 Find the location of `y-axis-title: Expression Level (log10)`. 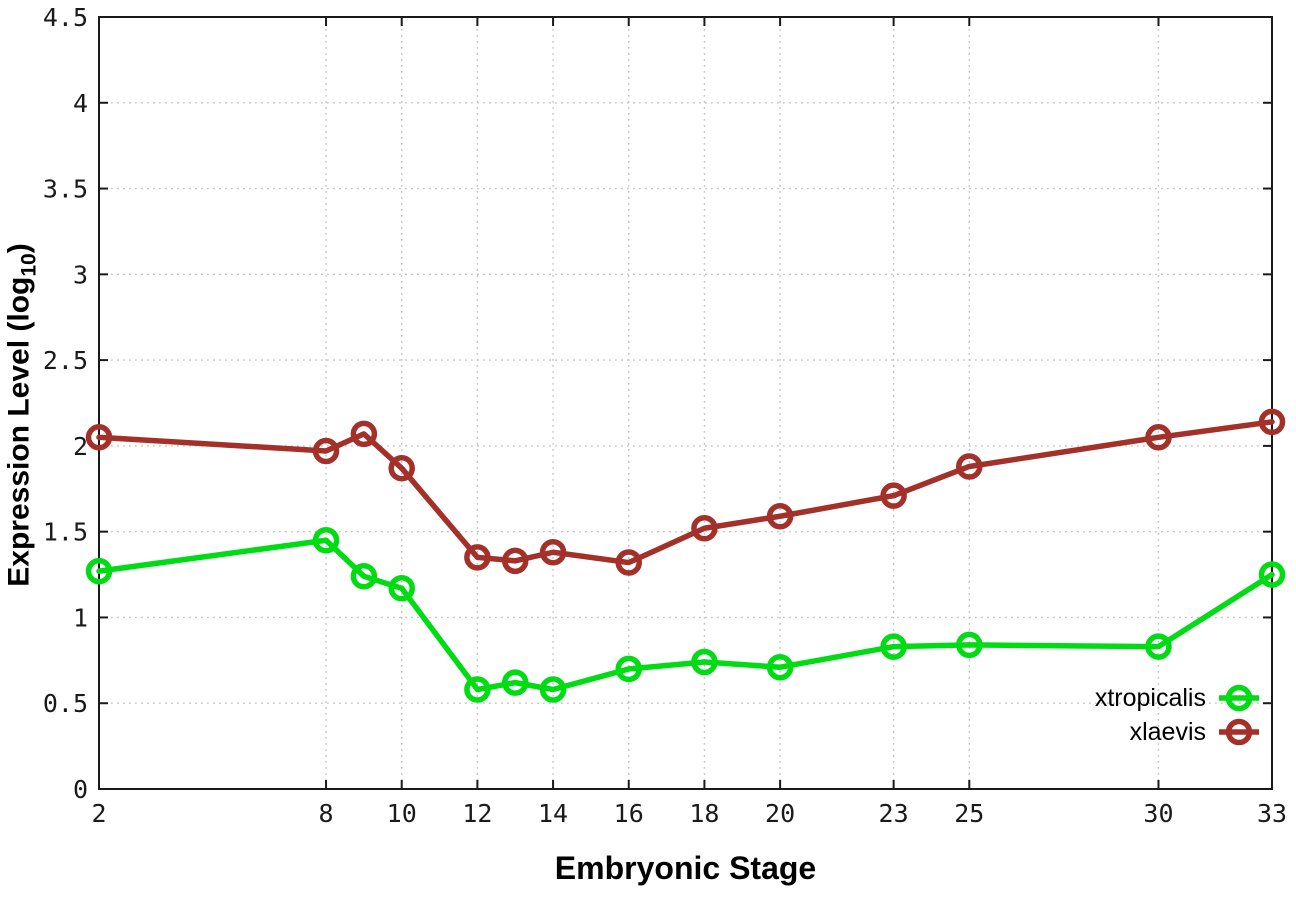

y-axis-title: Expression Level (log10) is located at coordinates (22, 414).